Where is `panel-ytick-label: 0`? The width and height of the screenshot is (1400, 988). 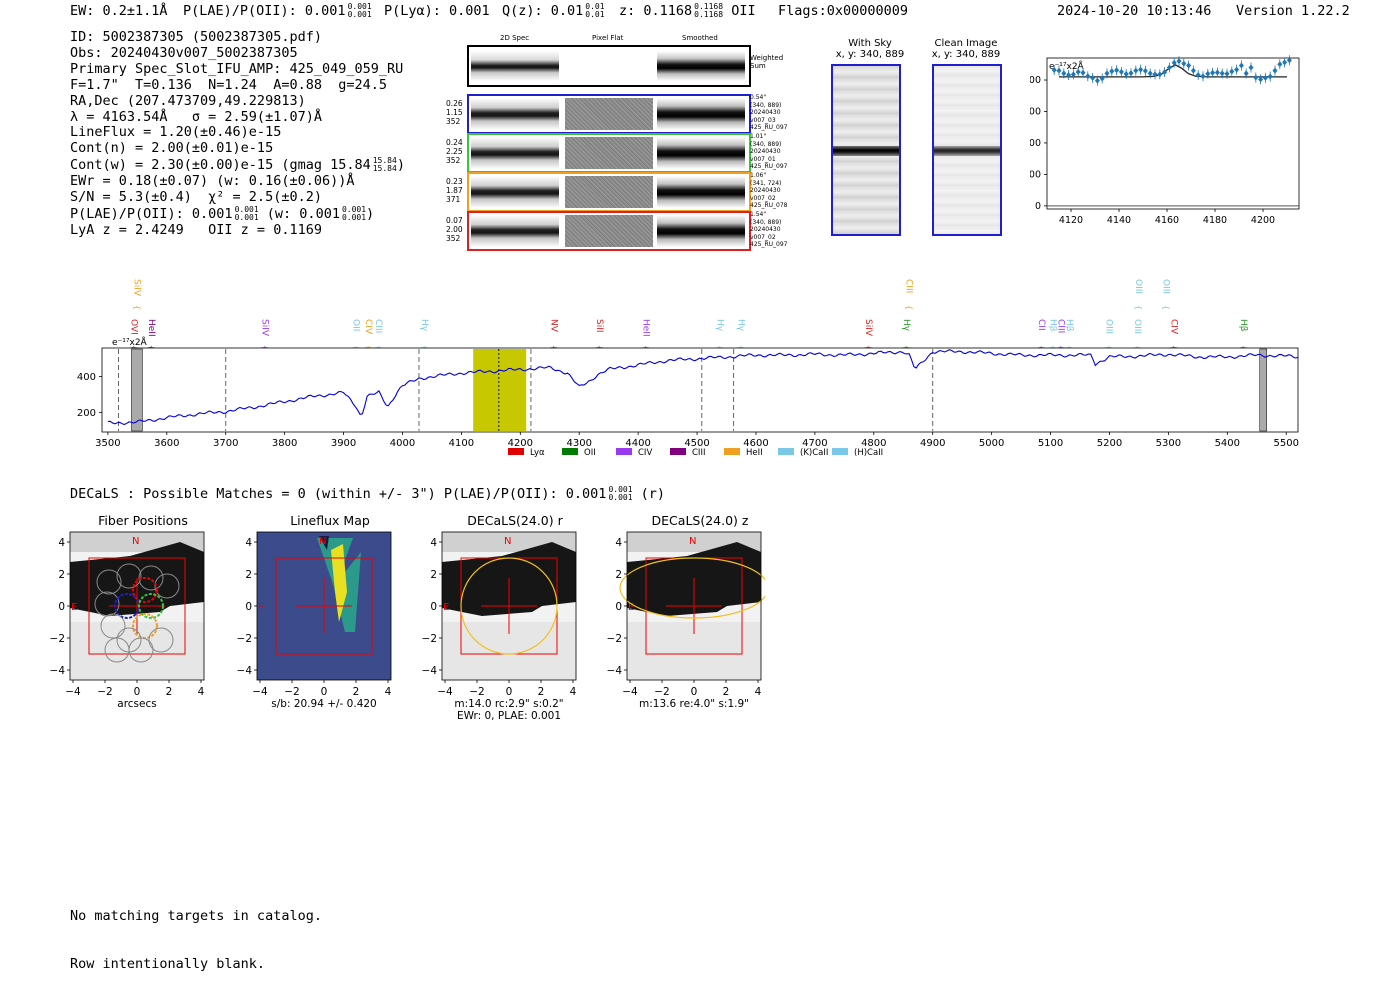 panel-ytick-label: 0 is located at coordinates (433, 607).